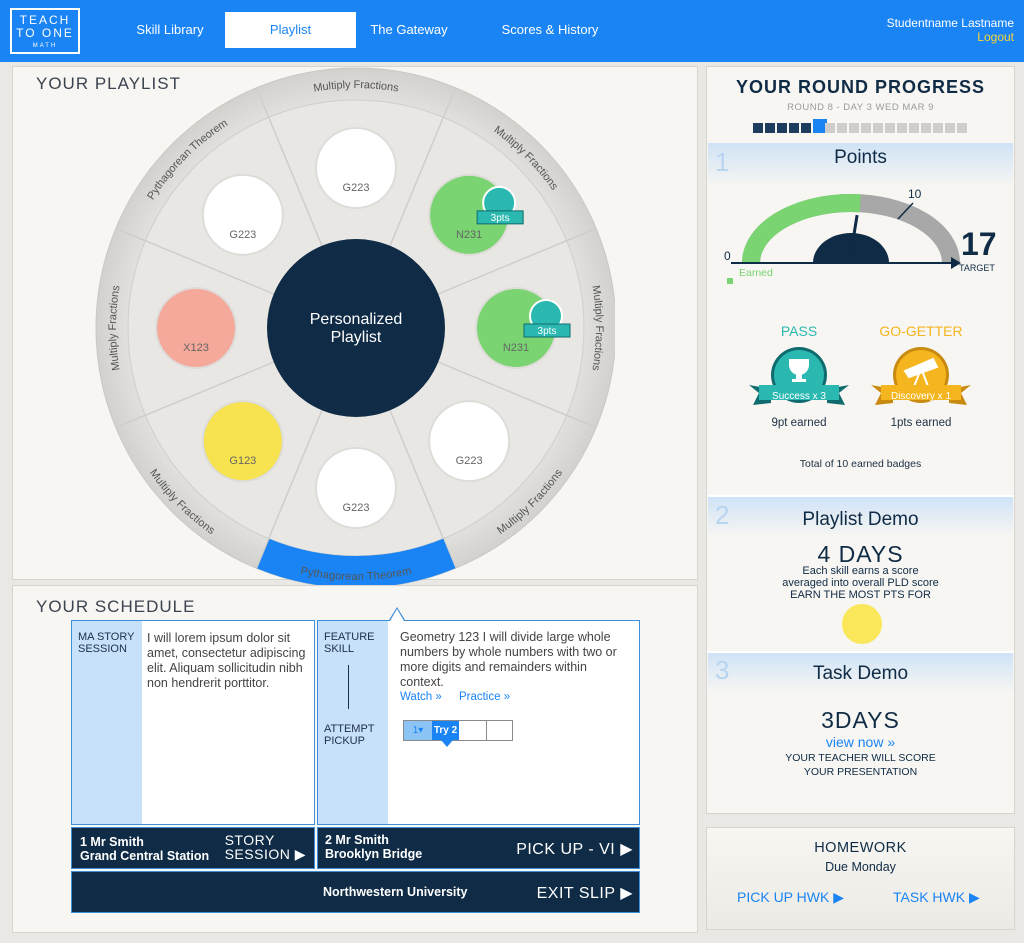 The width and height of the screenshot is (1024, 943). I want to click on exit-slip-action: EXIT SLIP ▶, so click(584, 893).